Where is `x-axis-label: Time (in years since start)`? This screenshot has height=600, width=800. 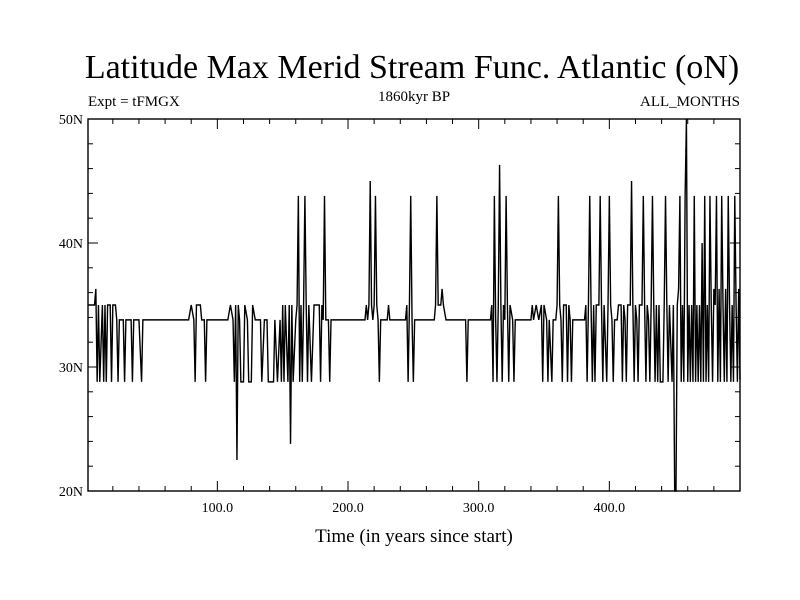 x-axis-label: Time (in years since start) is located at coordinates (414, 536).